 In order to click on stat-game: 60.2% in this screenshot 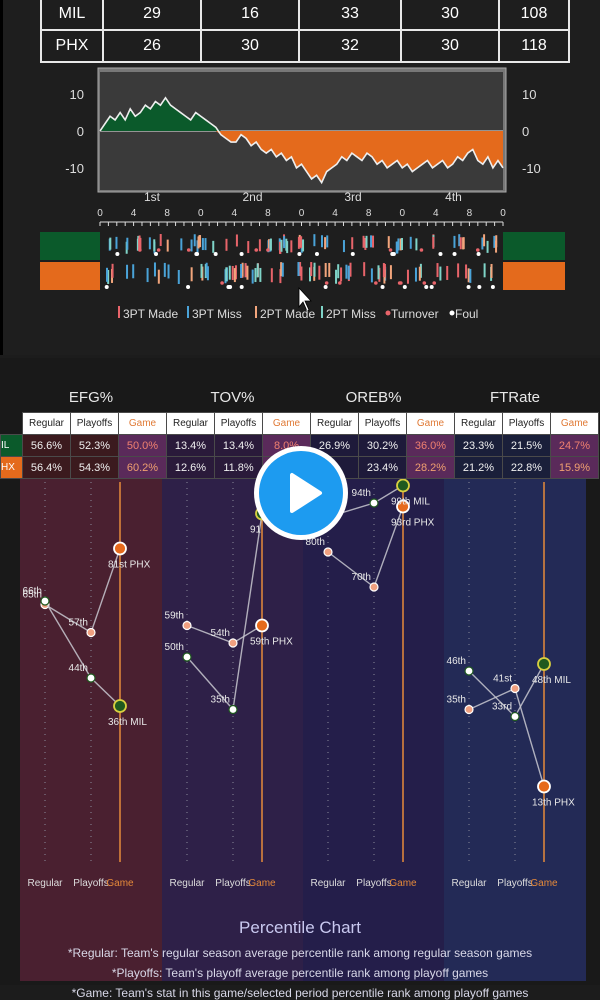, I will do `click(142, 467)`.